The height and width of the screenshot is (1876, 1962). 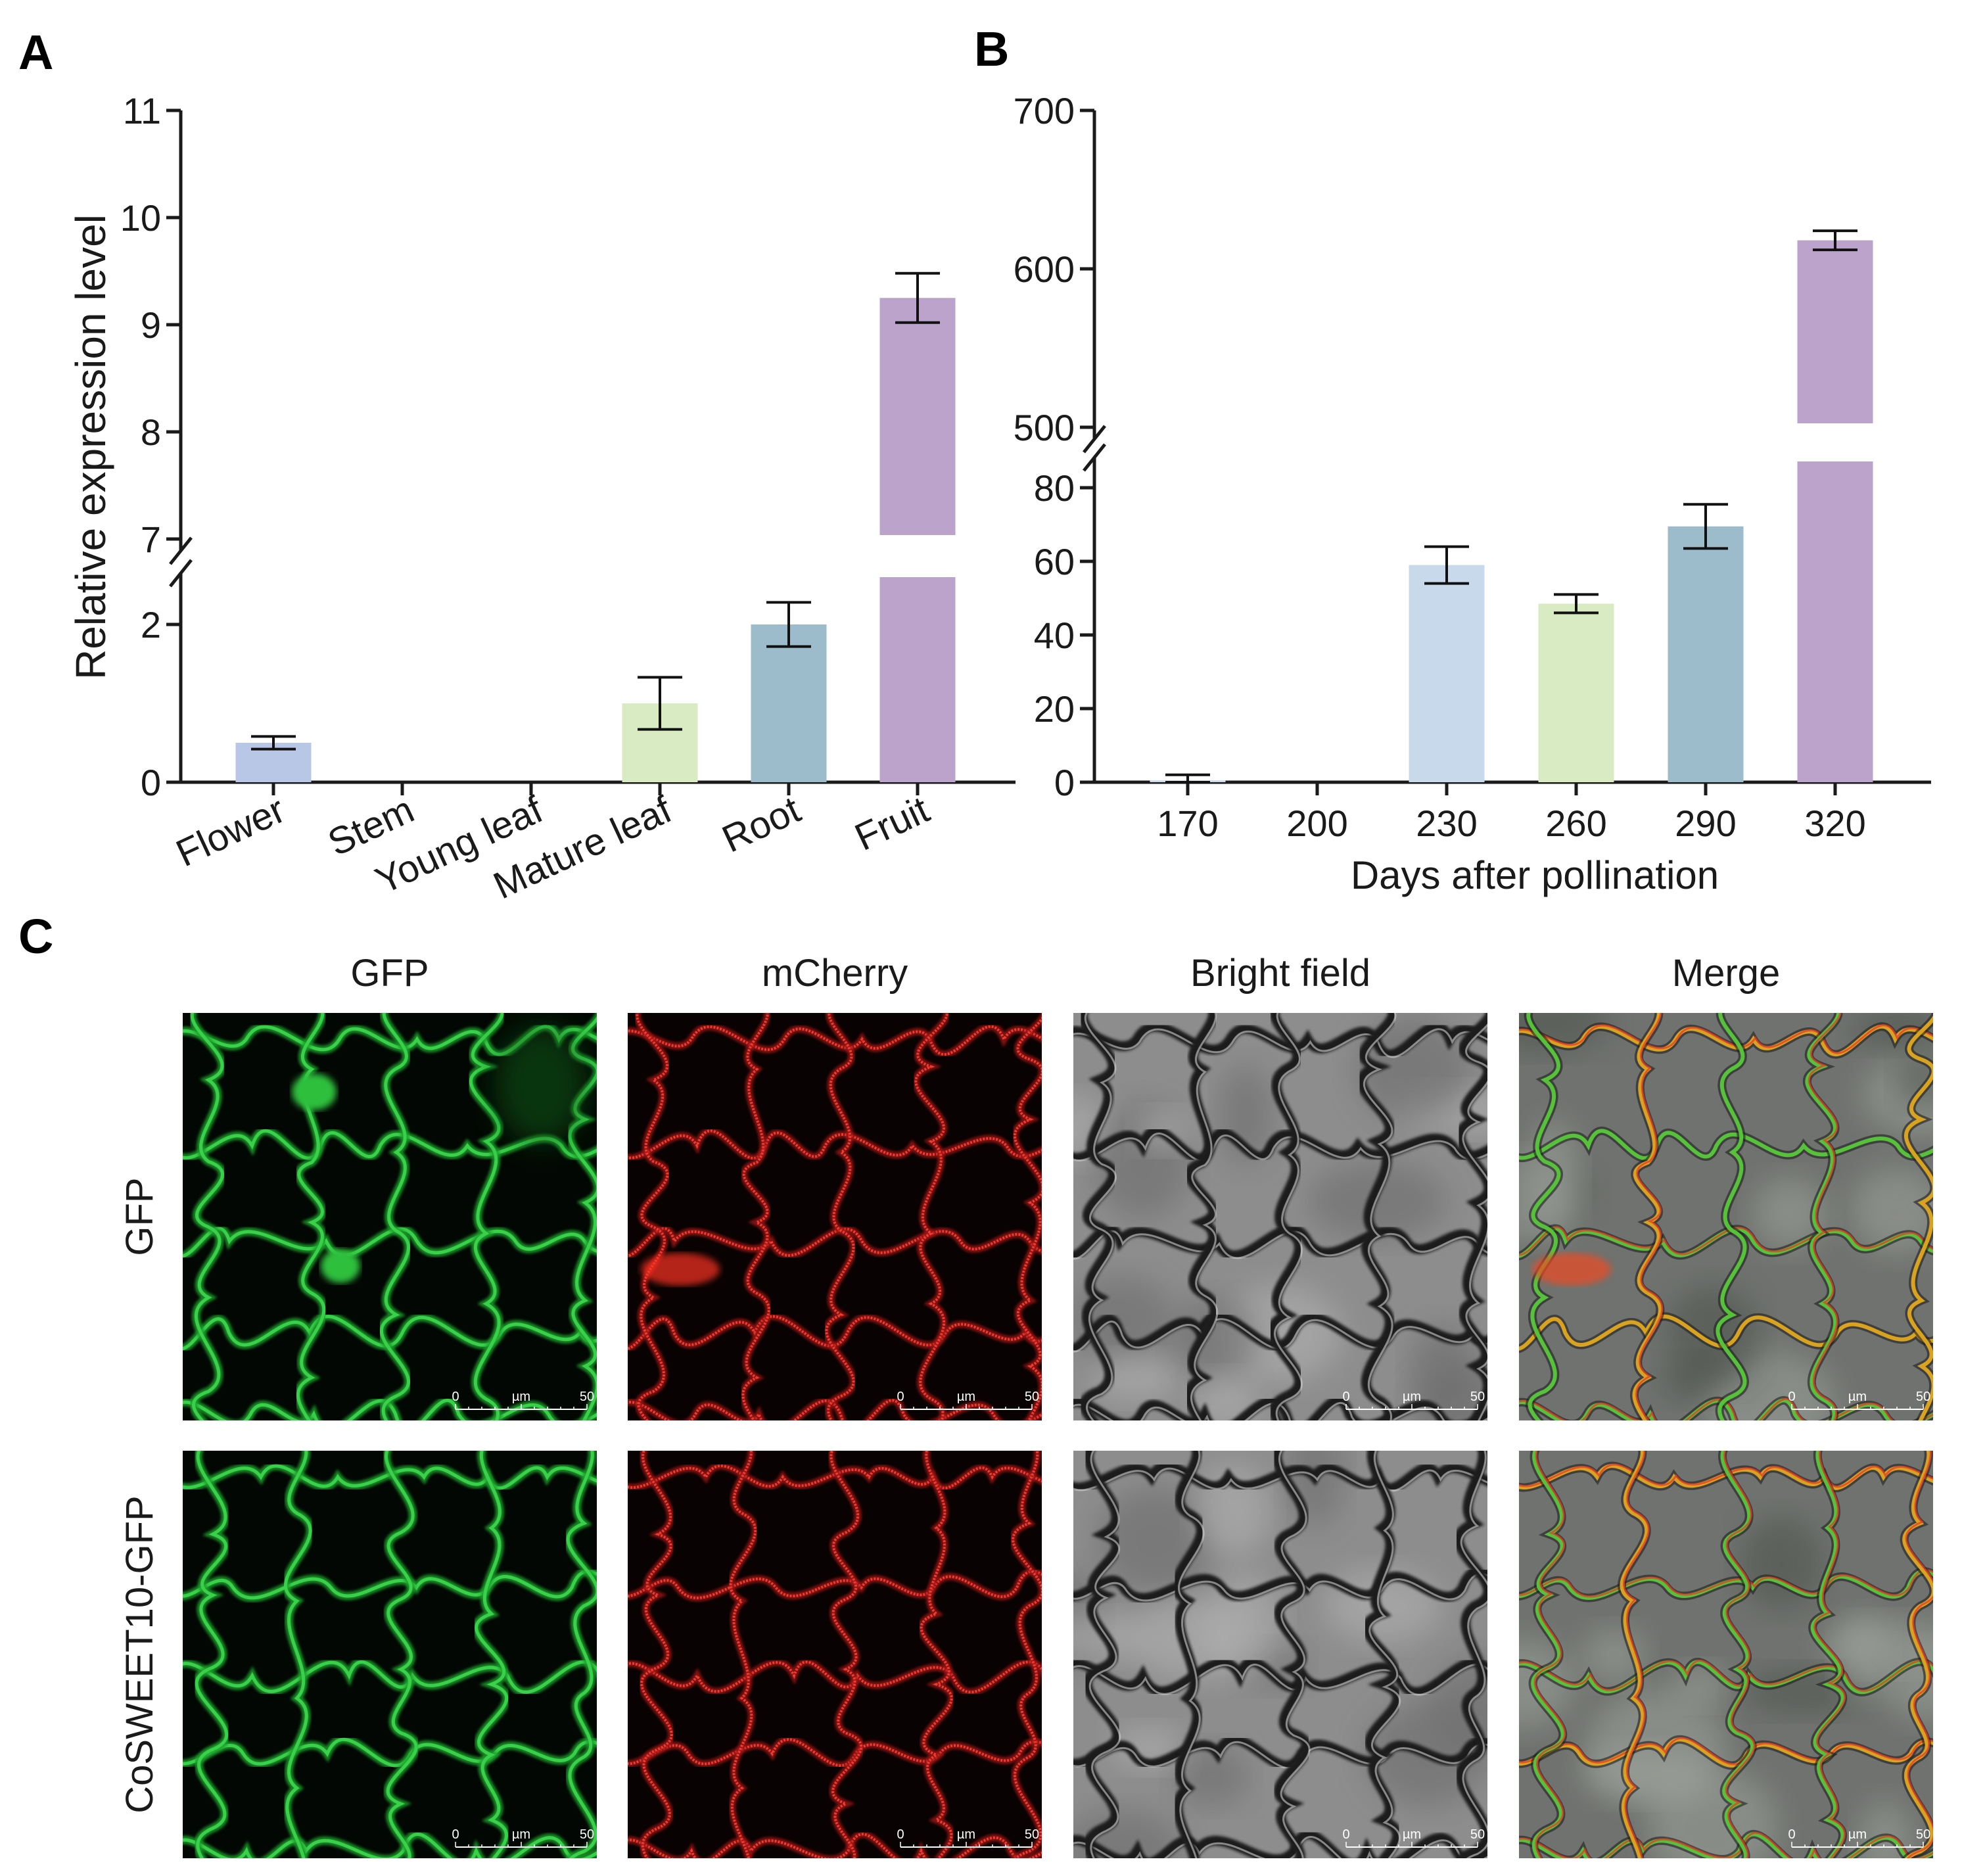 What do you see at coordinates (151, 625) in the screenshot?
I see `chart-a-y-tick-label: 2` at bounding box center [151, 625].